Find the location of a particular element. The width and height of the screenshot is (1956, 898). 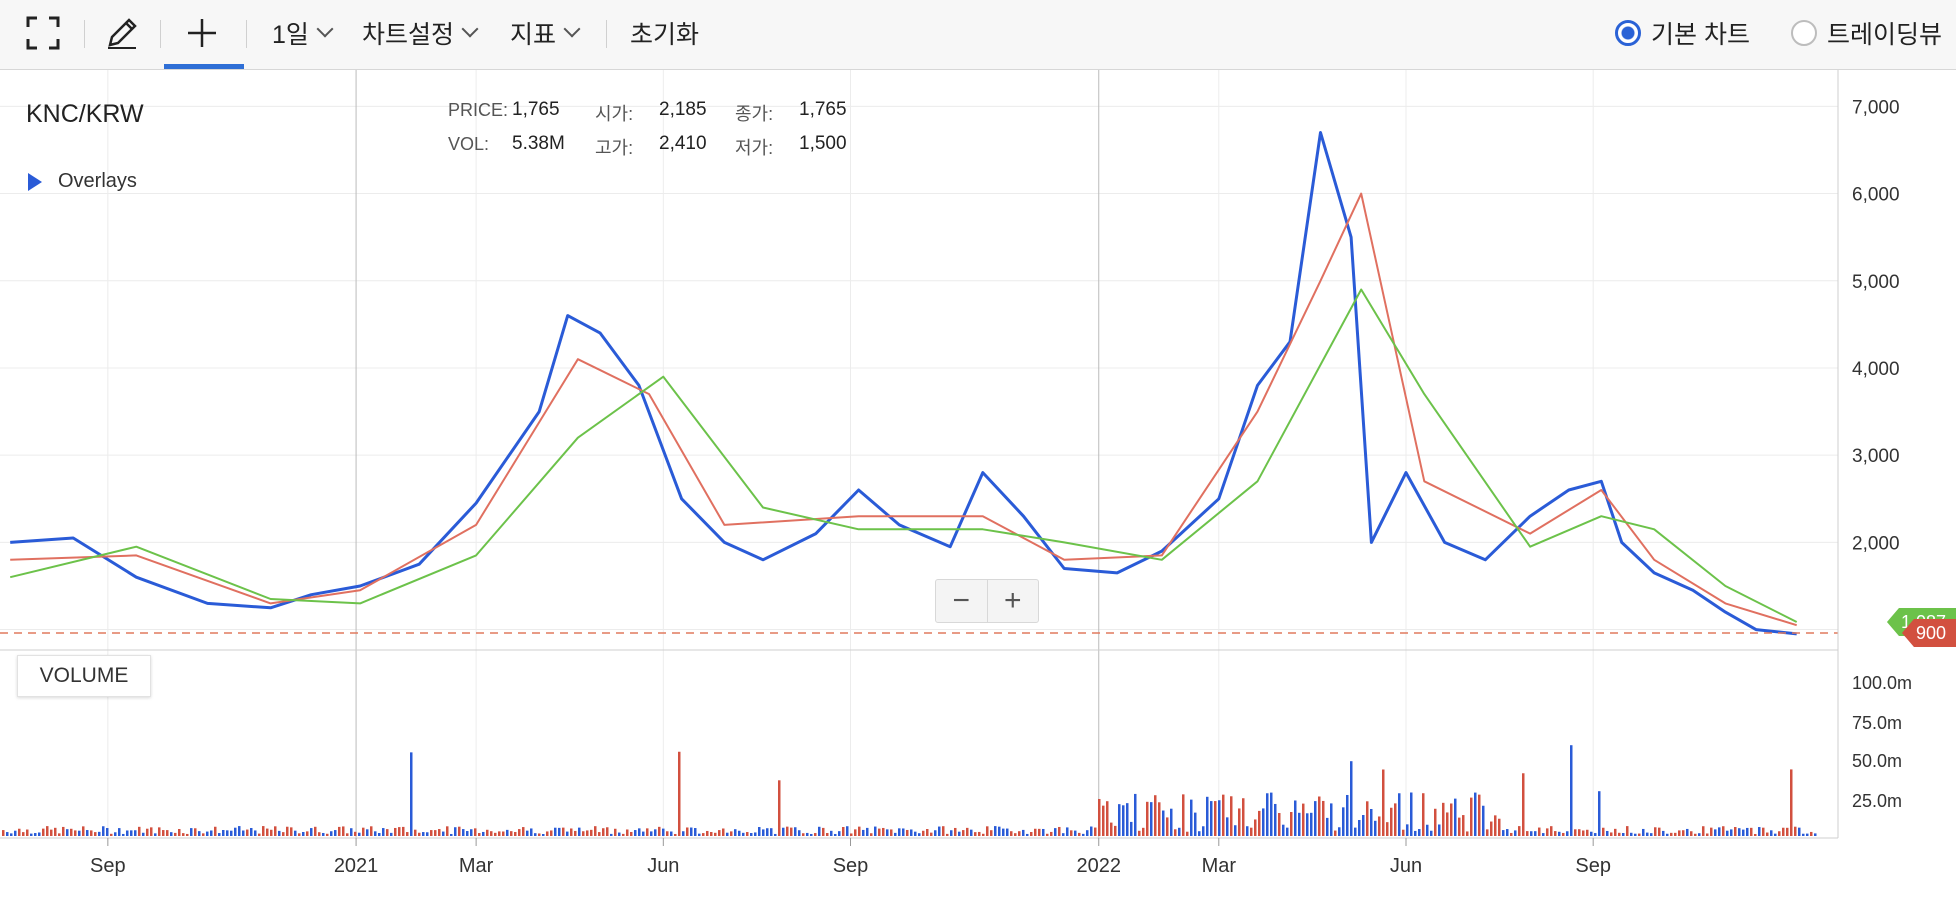

chart-settings-dropdown: 차트설정 is located at coordinates (420, 33).